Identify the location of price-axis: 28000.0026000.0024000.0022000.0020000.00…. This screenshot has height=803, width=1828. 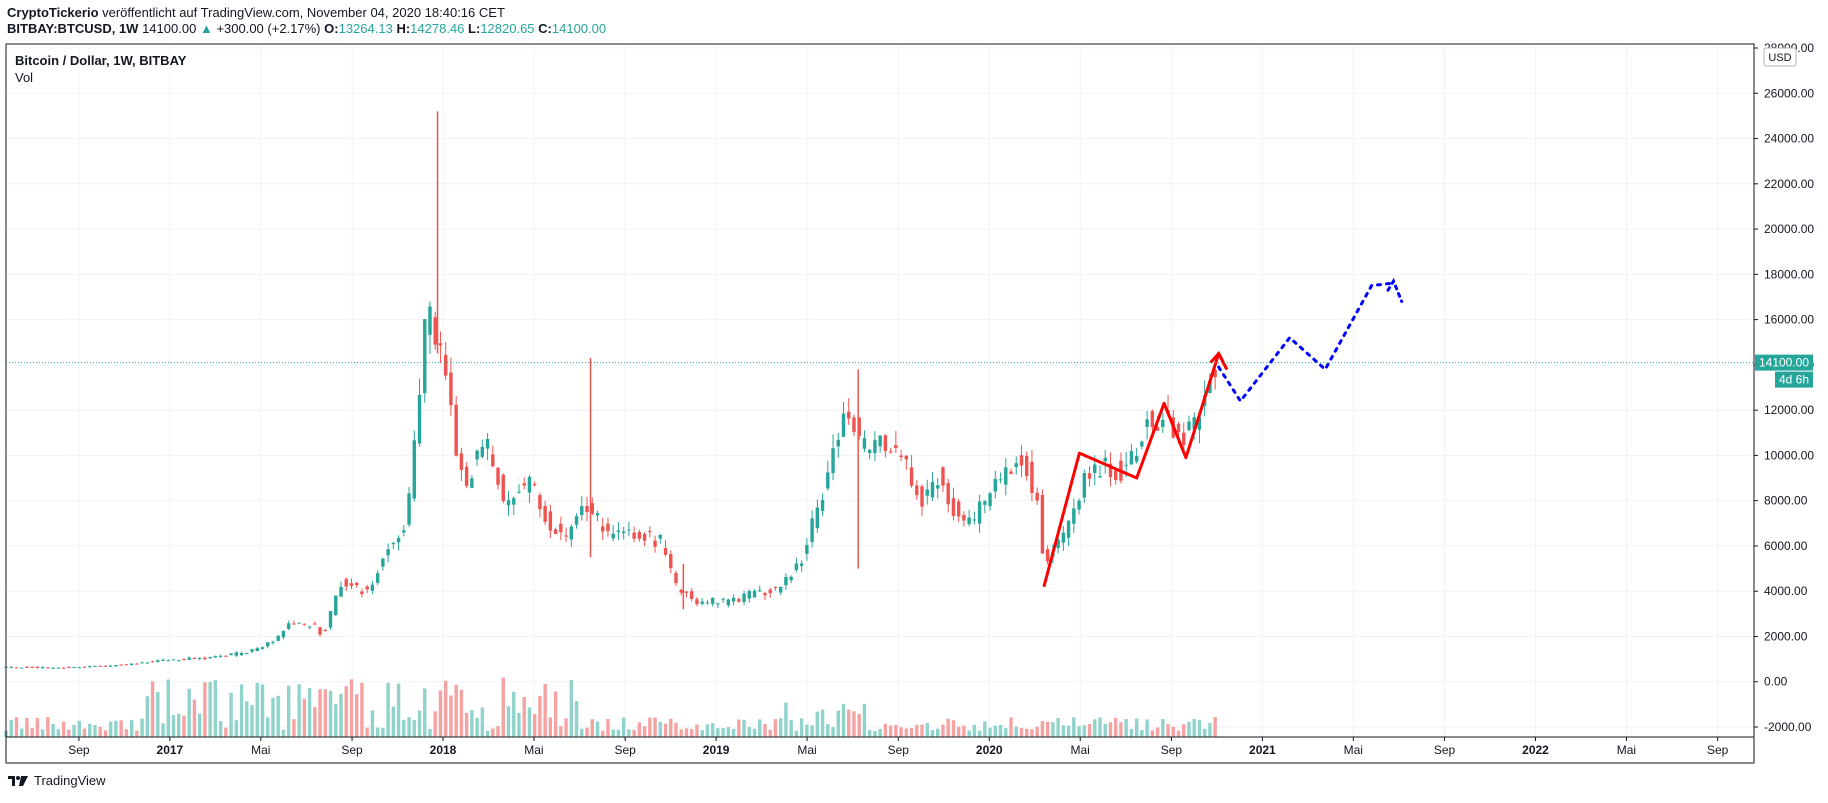
(1784, 387).